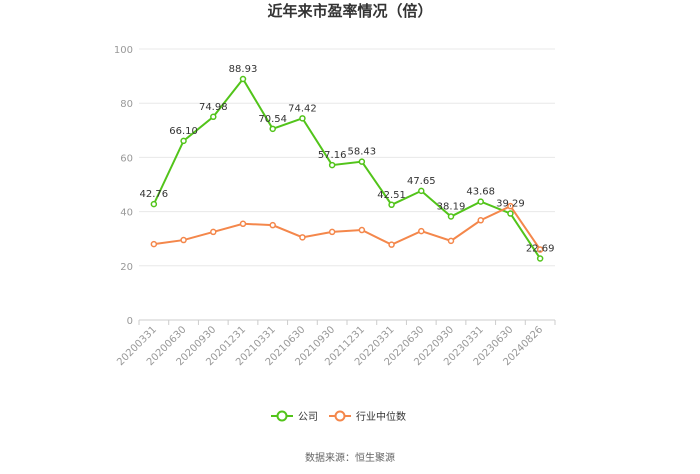 The width and height of the screenshot is (700, 474). What do you see at coordinates (308, 417) in the screenshot?
I see `legend-label: 公司` at bounding box center [308, 417].